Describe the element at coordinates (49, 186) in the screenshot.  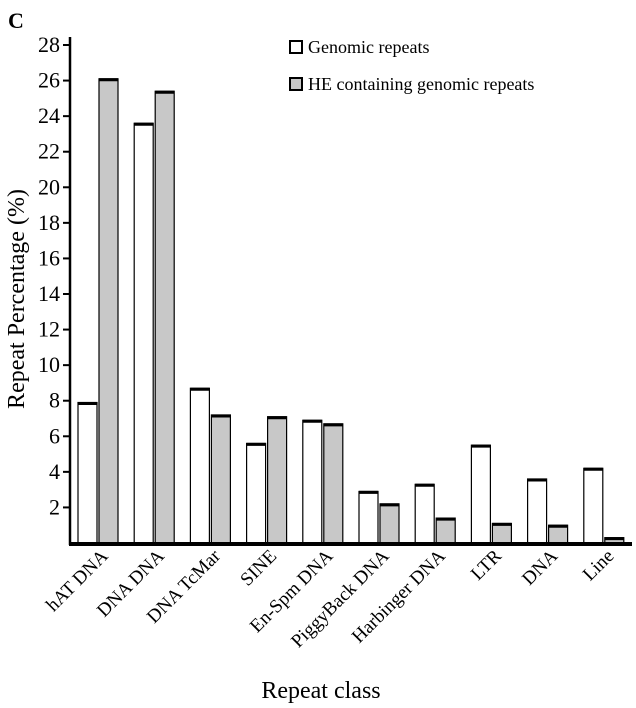
I see `y-tick-label: 20` at that location.